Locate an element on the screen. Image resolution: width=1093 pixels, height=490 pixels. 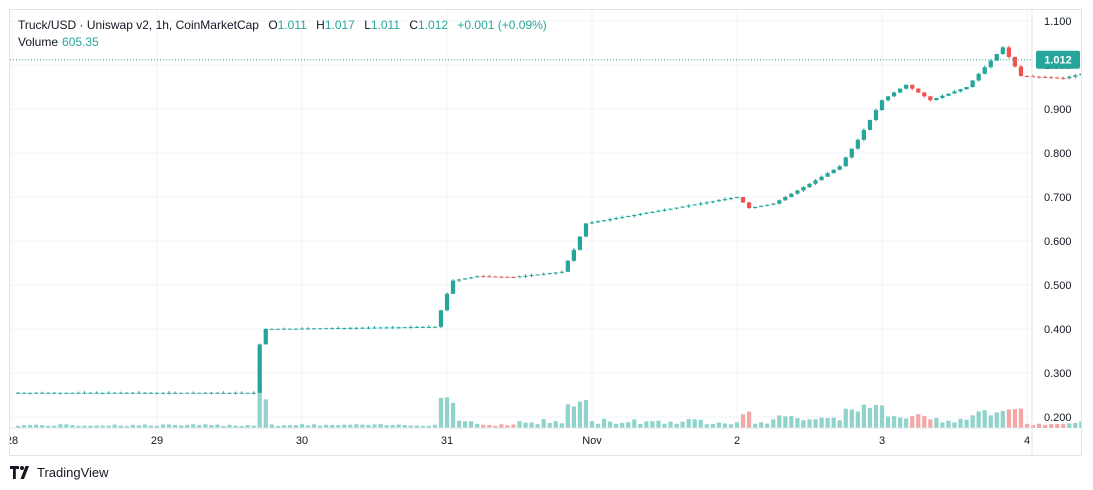
volume-legend: Volume 605.35 is located at coordinates (58, 42).